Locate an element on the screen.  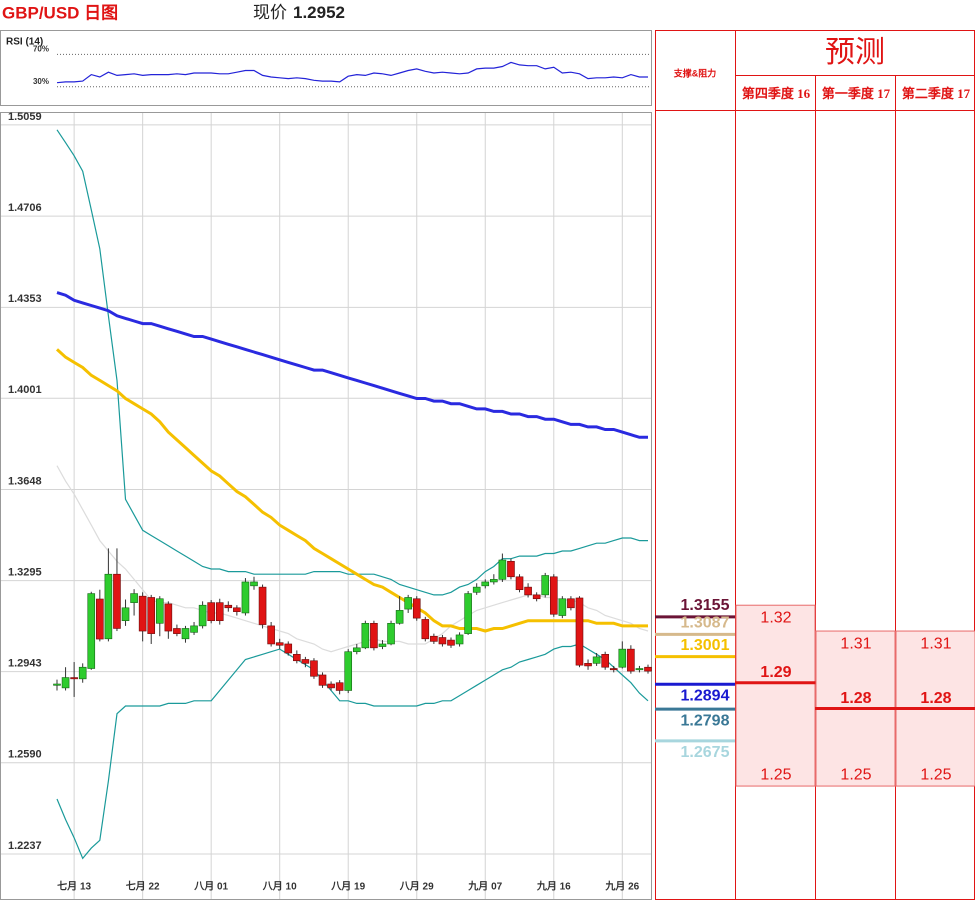
forecast-title: 预测 is located at coordinates (855, 52).